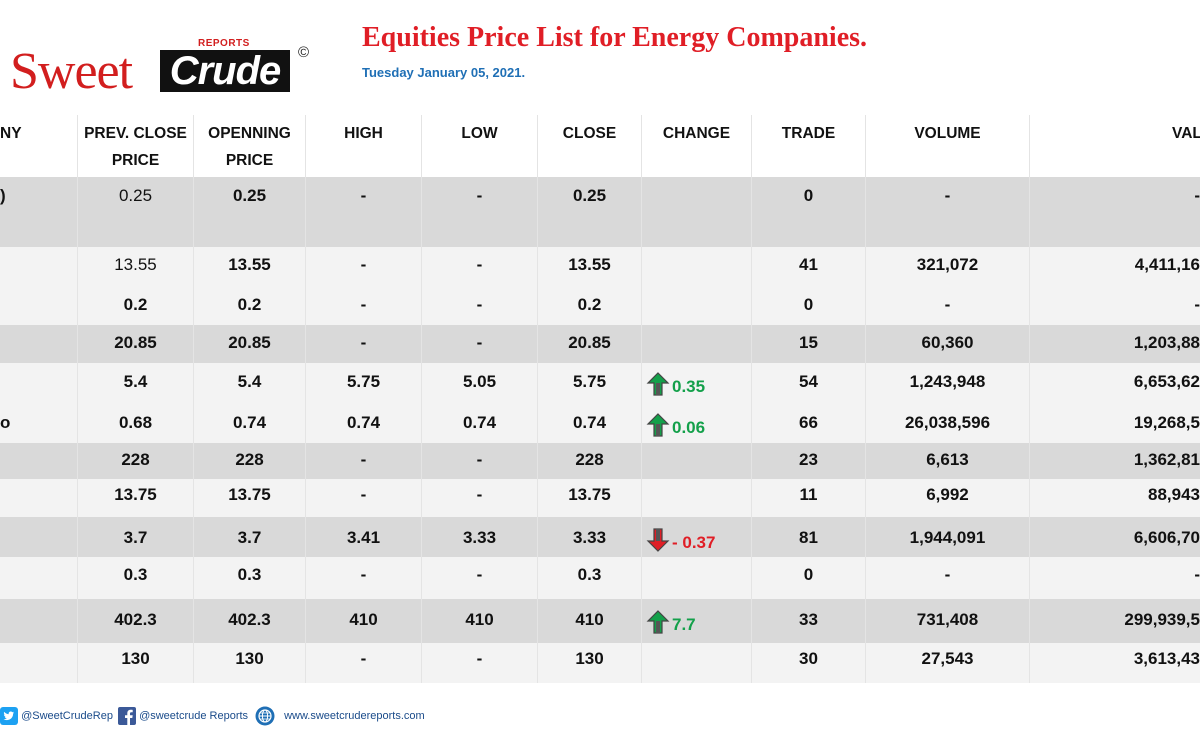  I want to click on cell-open: 0.3, so click(250, 578).